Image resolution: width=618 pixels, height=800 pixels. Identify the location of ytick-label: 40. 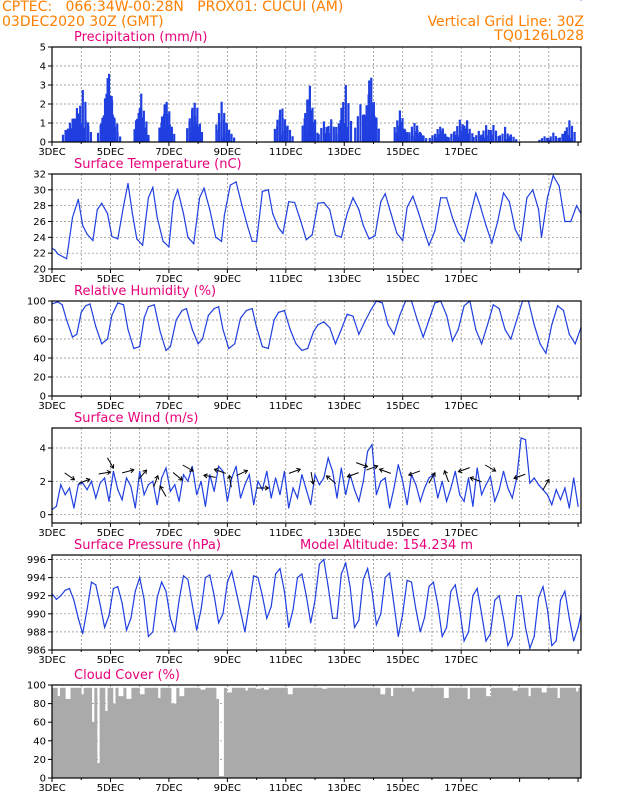
(39, 741).